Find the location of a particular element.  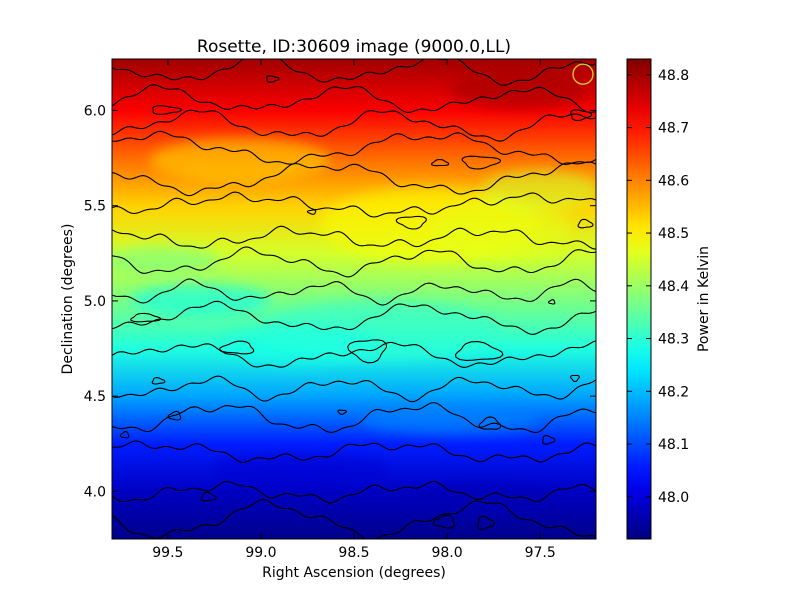

x-tick-label: 98.0 is located at coordinates (446, 553).